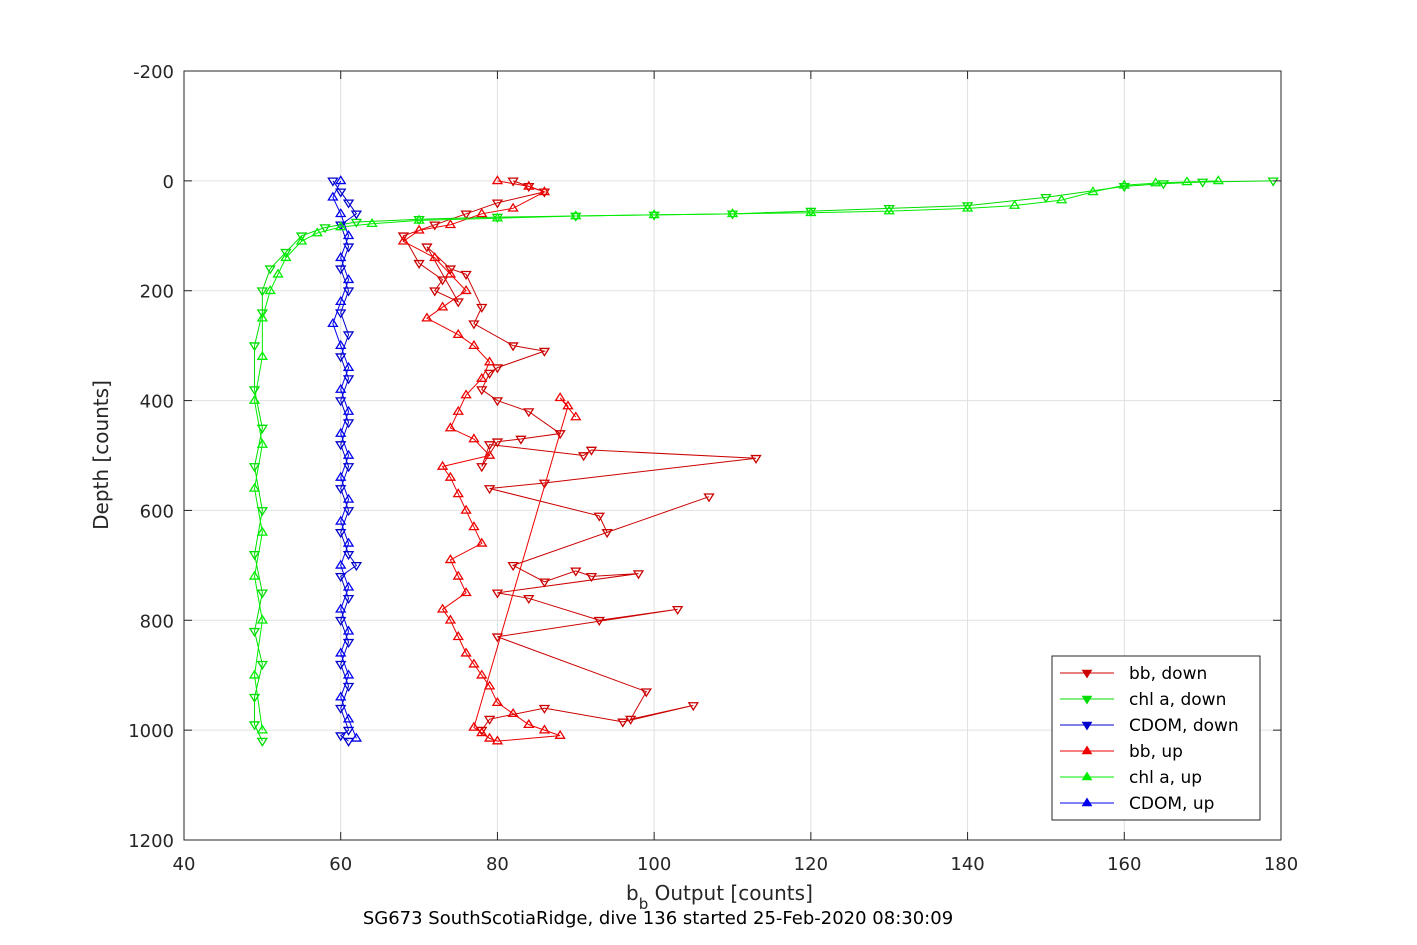 The width and height of the screenshot is (1417, 945). I want to click on legend-entry-label: CDOM, down, so click(1184, 726).